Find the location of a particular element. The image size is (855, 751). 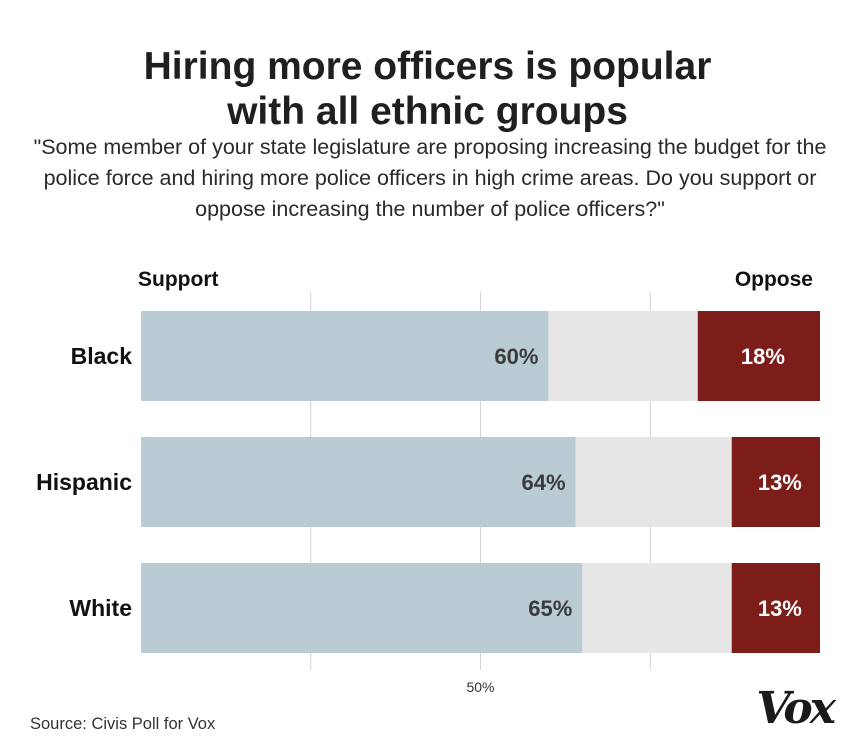

category-label-black: Black is located at coordinates (102, 356).